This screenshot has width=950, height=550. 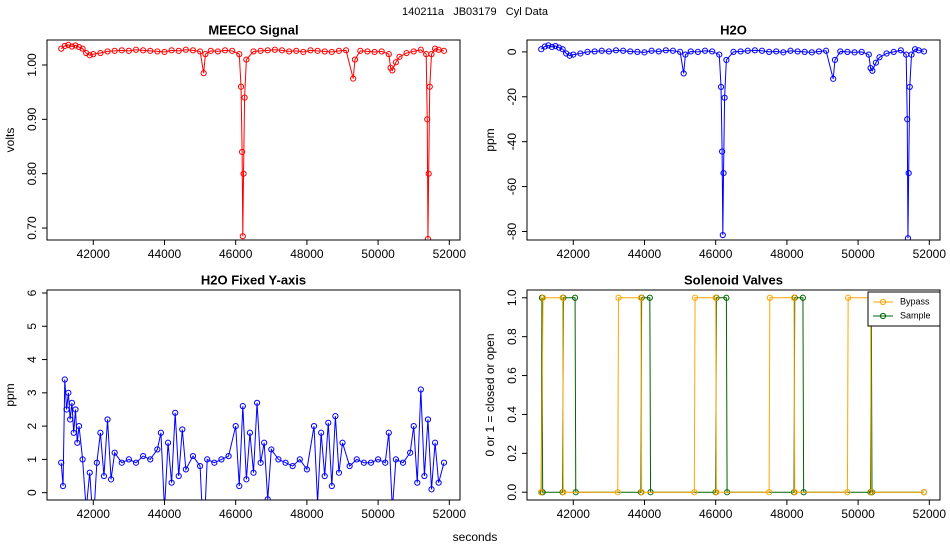 What do you see at coordinates (450, 514) in the screenshot?
I see `x-tick-label: 52000` at bounding box center [450, 514].